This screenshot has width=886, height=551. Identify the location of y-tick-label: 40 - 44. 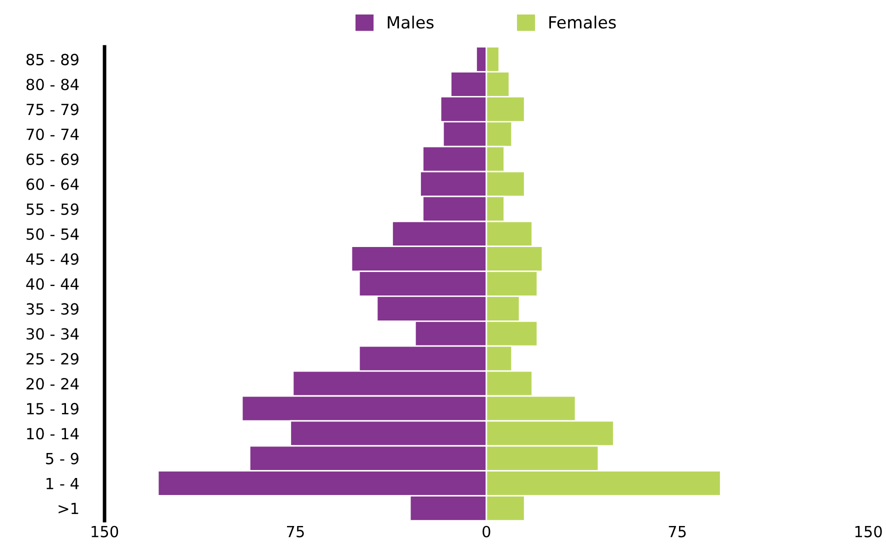
(52, 284).